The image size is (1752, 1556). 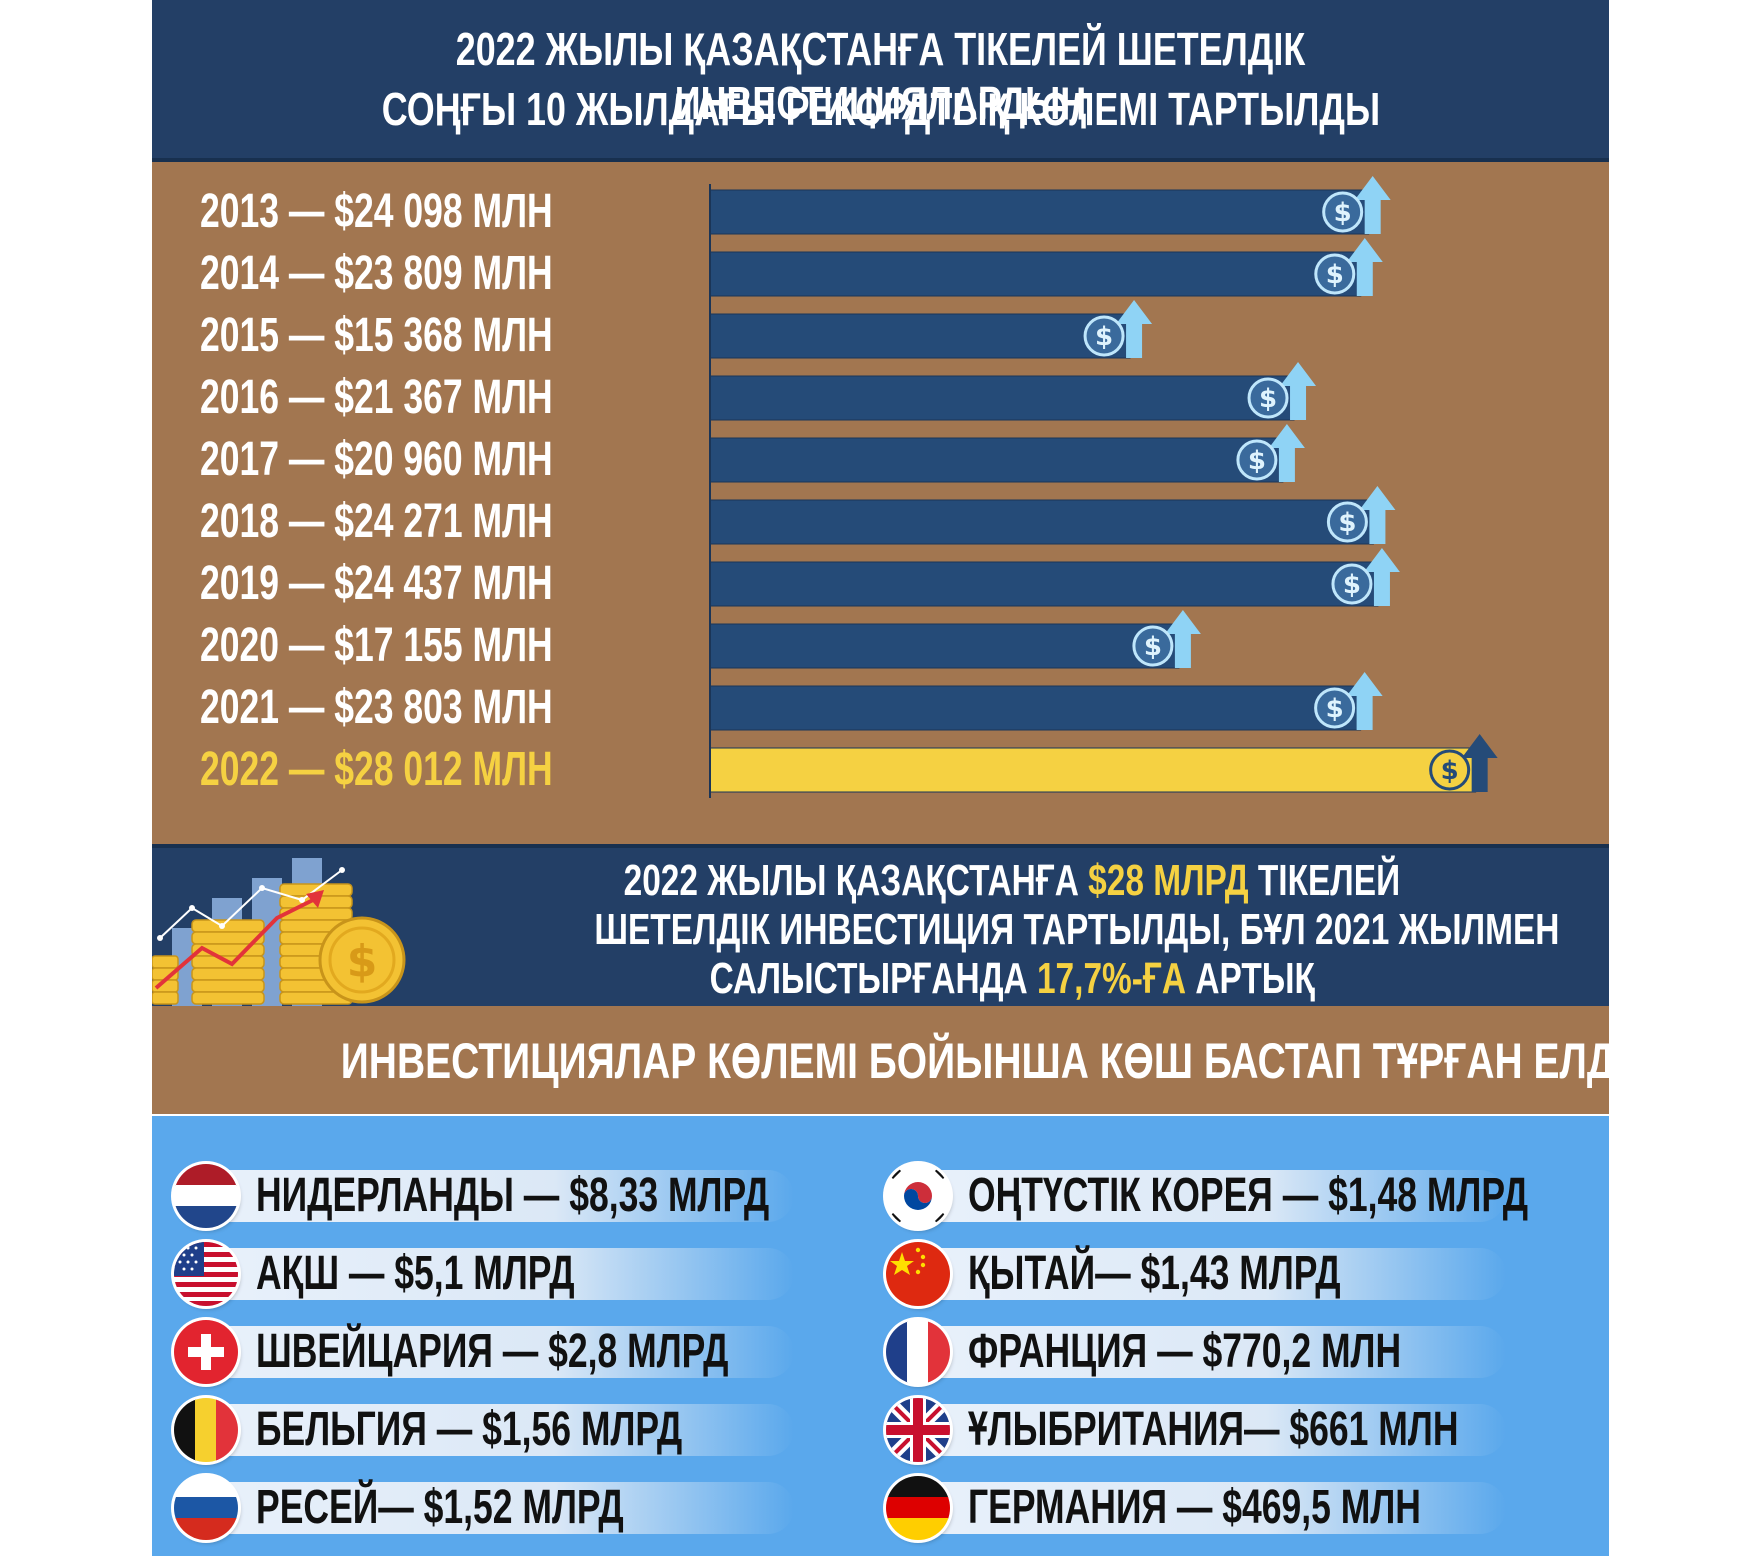 What do you see at coordinates (856, 880) in the screenshot?
I see `summary-text-part: 2022 ЖЫЛЫ ҚАЗАҚСТАНҒА` at bounding box center [856, 880].